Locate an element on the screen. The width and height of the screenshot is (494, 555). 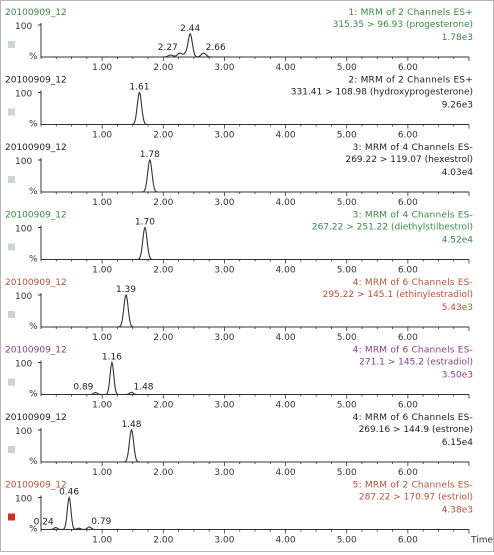
transition-label: 269.22 > 119.07 (hexestrol) is located at coordinates (409, 160).